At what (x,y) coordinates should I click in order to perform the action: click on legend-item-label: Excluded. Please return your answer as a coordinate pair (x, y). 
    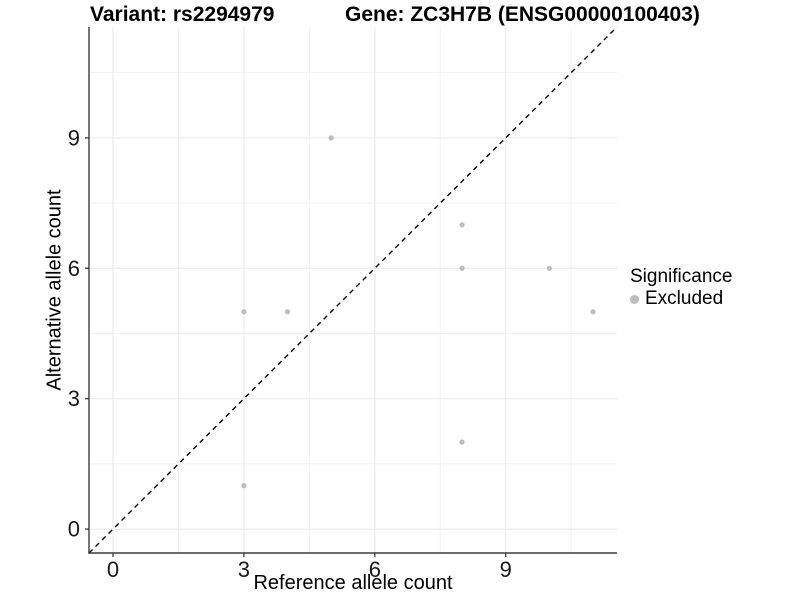
    Looking at the image, I should click on (684, 298).